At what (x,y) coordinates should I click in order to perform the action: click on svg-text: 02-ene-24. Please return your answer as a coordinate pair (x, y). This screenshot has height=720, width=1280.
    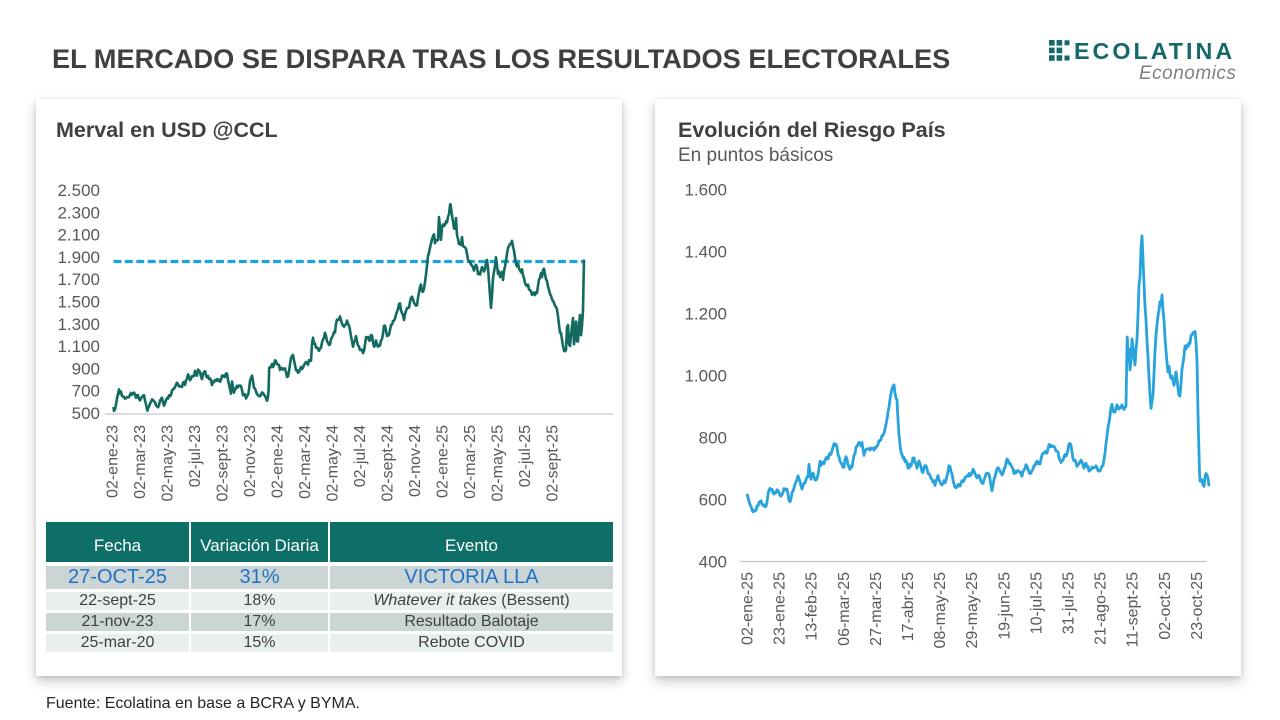
    Looking at the image, I should click on (278, 461).